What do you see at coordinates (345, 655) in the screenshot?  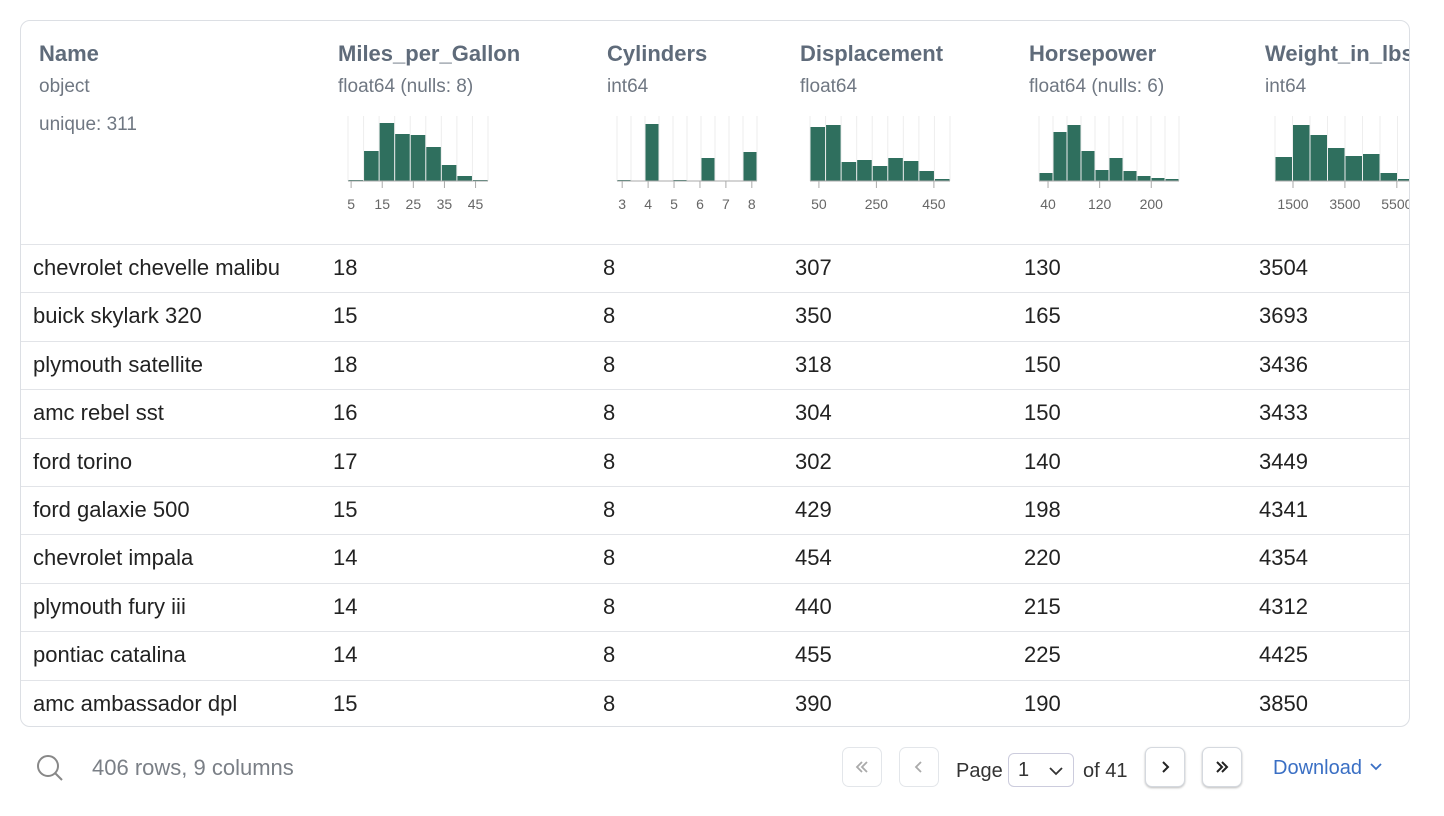 I see `table-cell: 14` at bounding box center [345, 655].